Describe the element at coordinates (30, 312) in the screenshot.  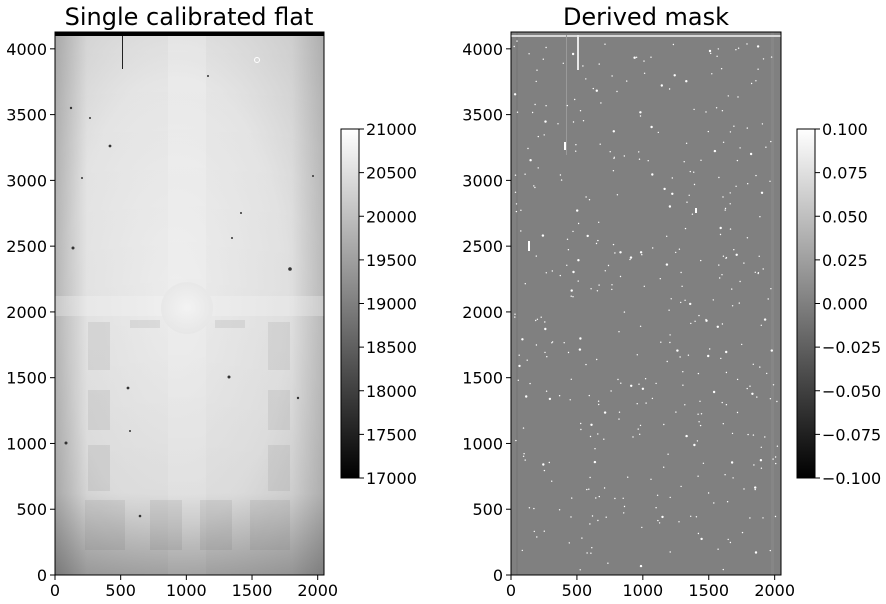
I see `flat-y-axis: 0 500 1000 1500 2000 2500 3000 3500 4000` at that location.